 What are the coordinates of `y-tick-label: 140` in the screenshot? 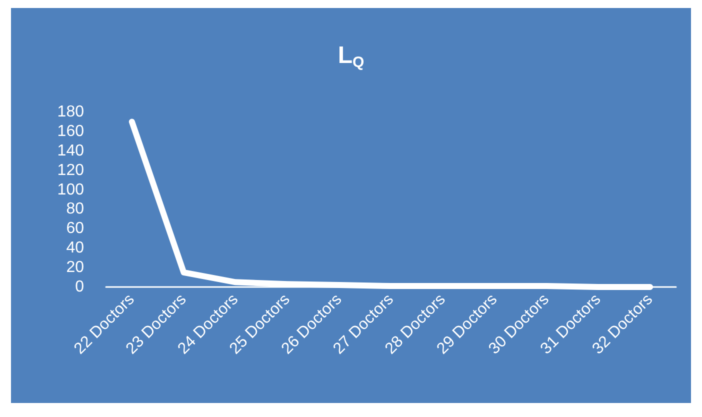 It's located at (70, 151).